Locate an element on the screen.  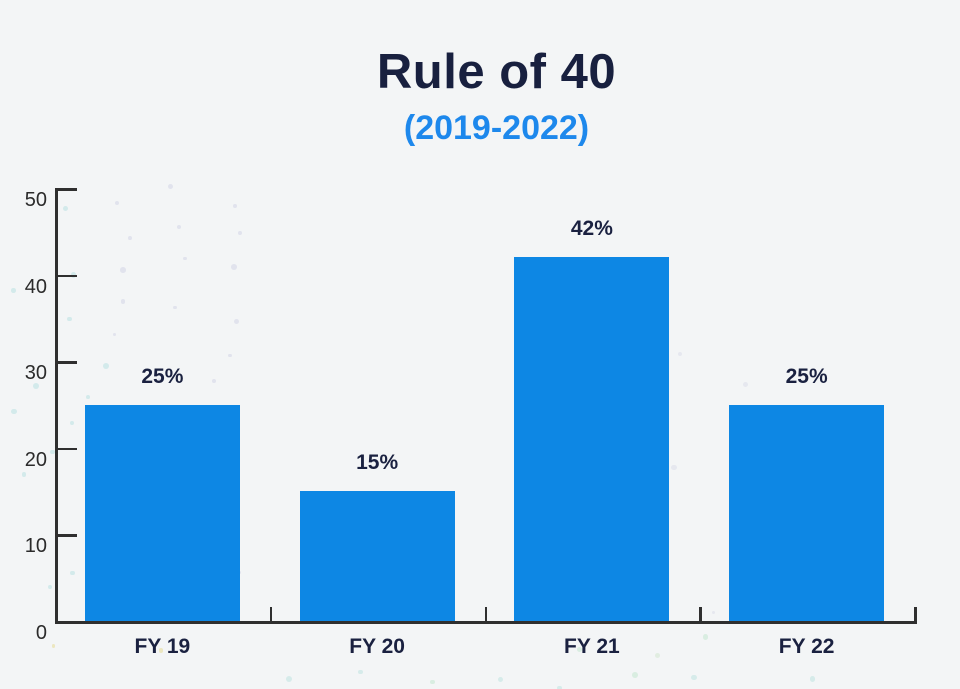
chart-subtitle: (2019-2022) is located at coordinates (496, 128).